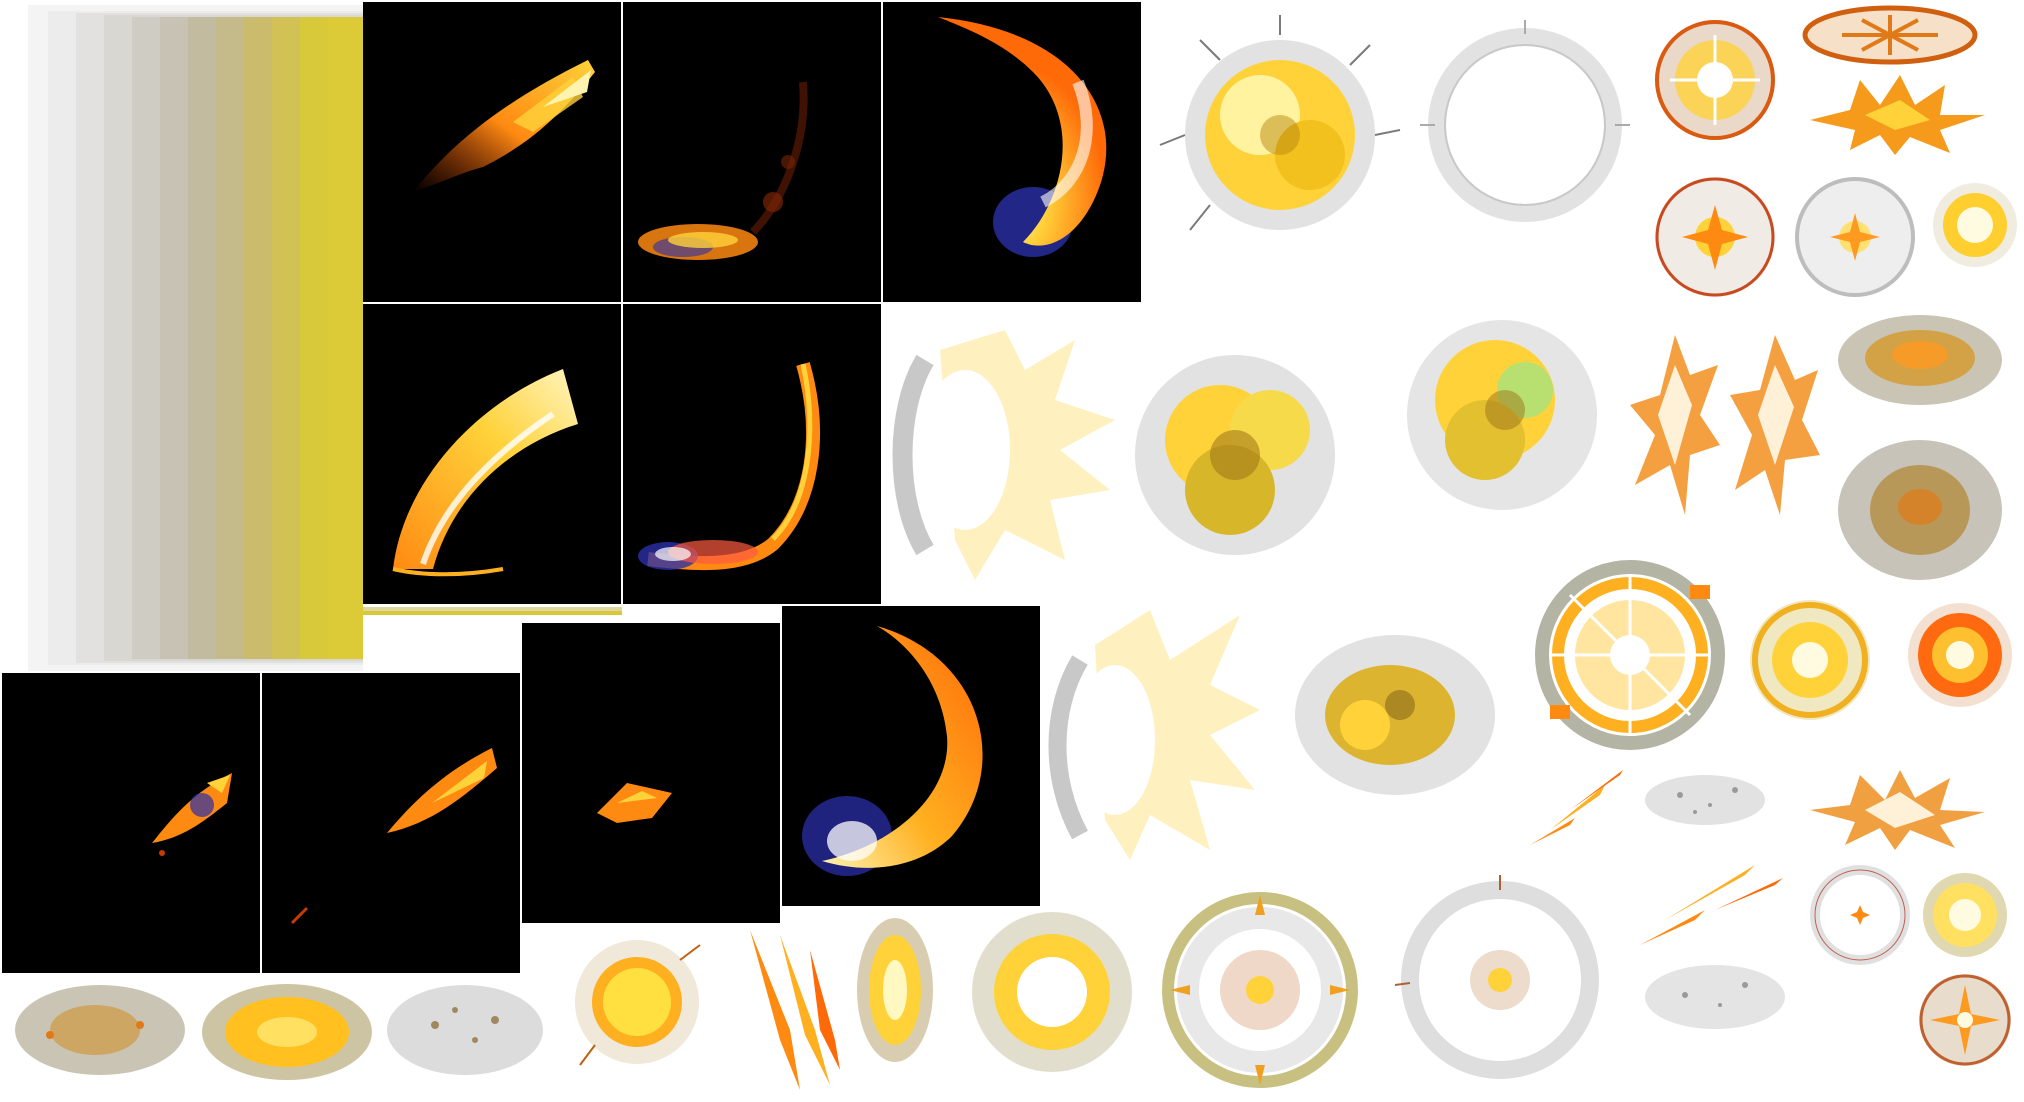 The image size is (2024, 1102). Describe the element at coordinates (1235, 450) in the screenshot. I see `smoke-explosion` at that location.